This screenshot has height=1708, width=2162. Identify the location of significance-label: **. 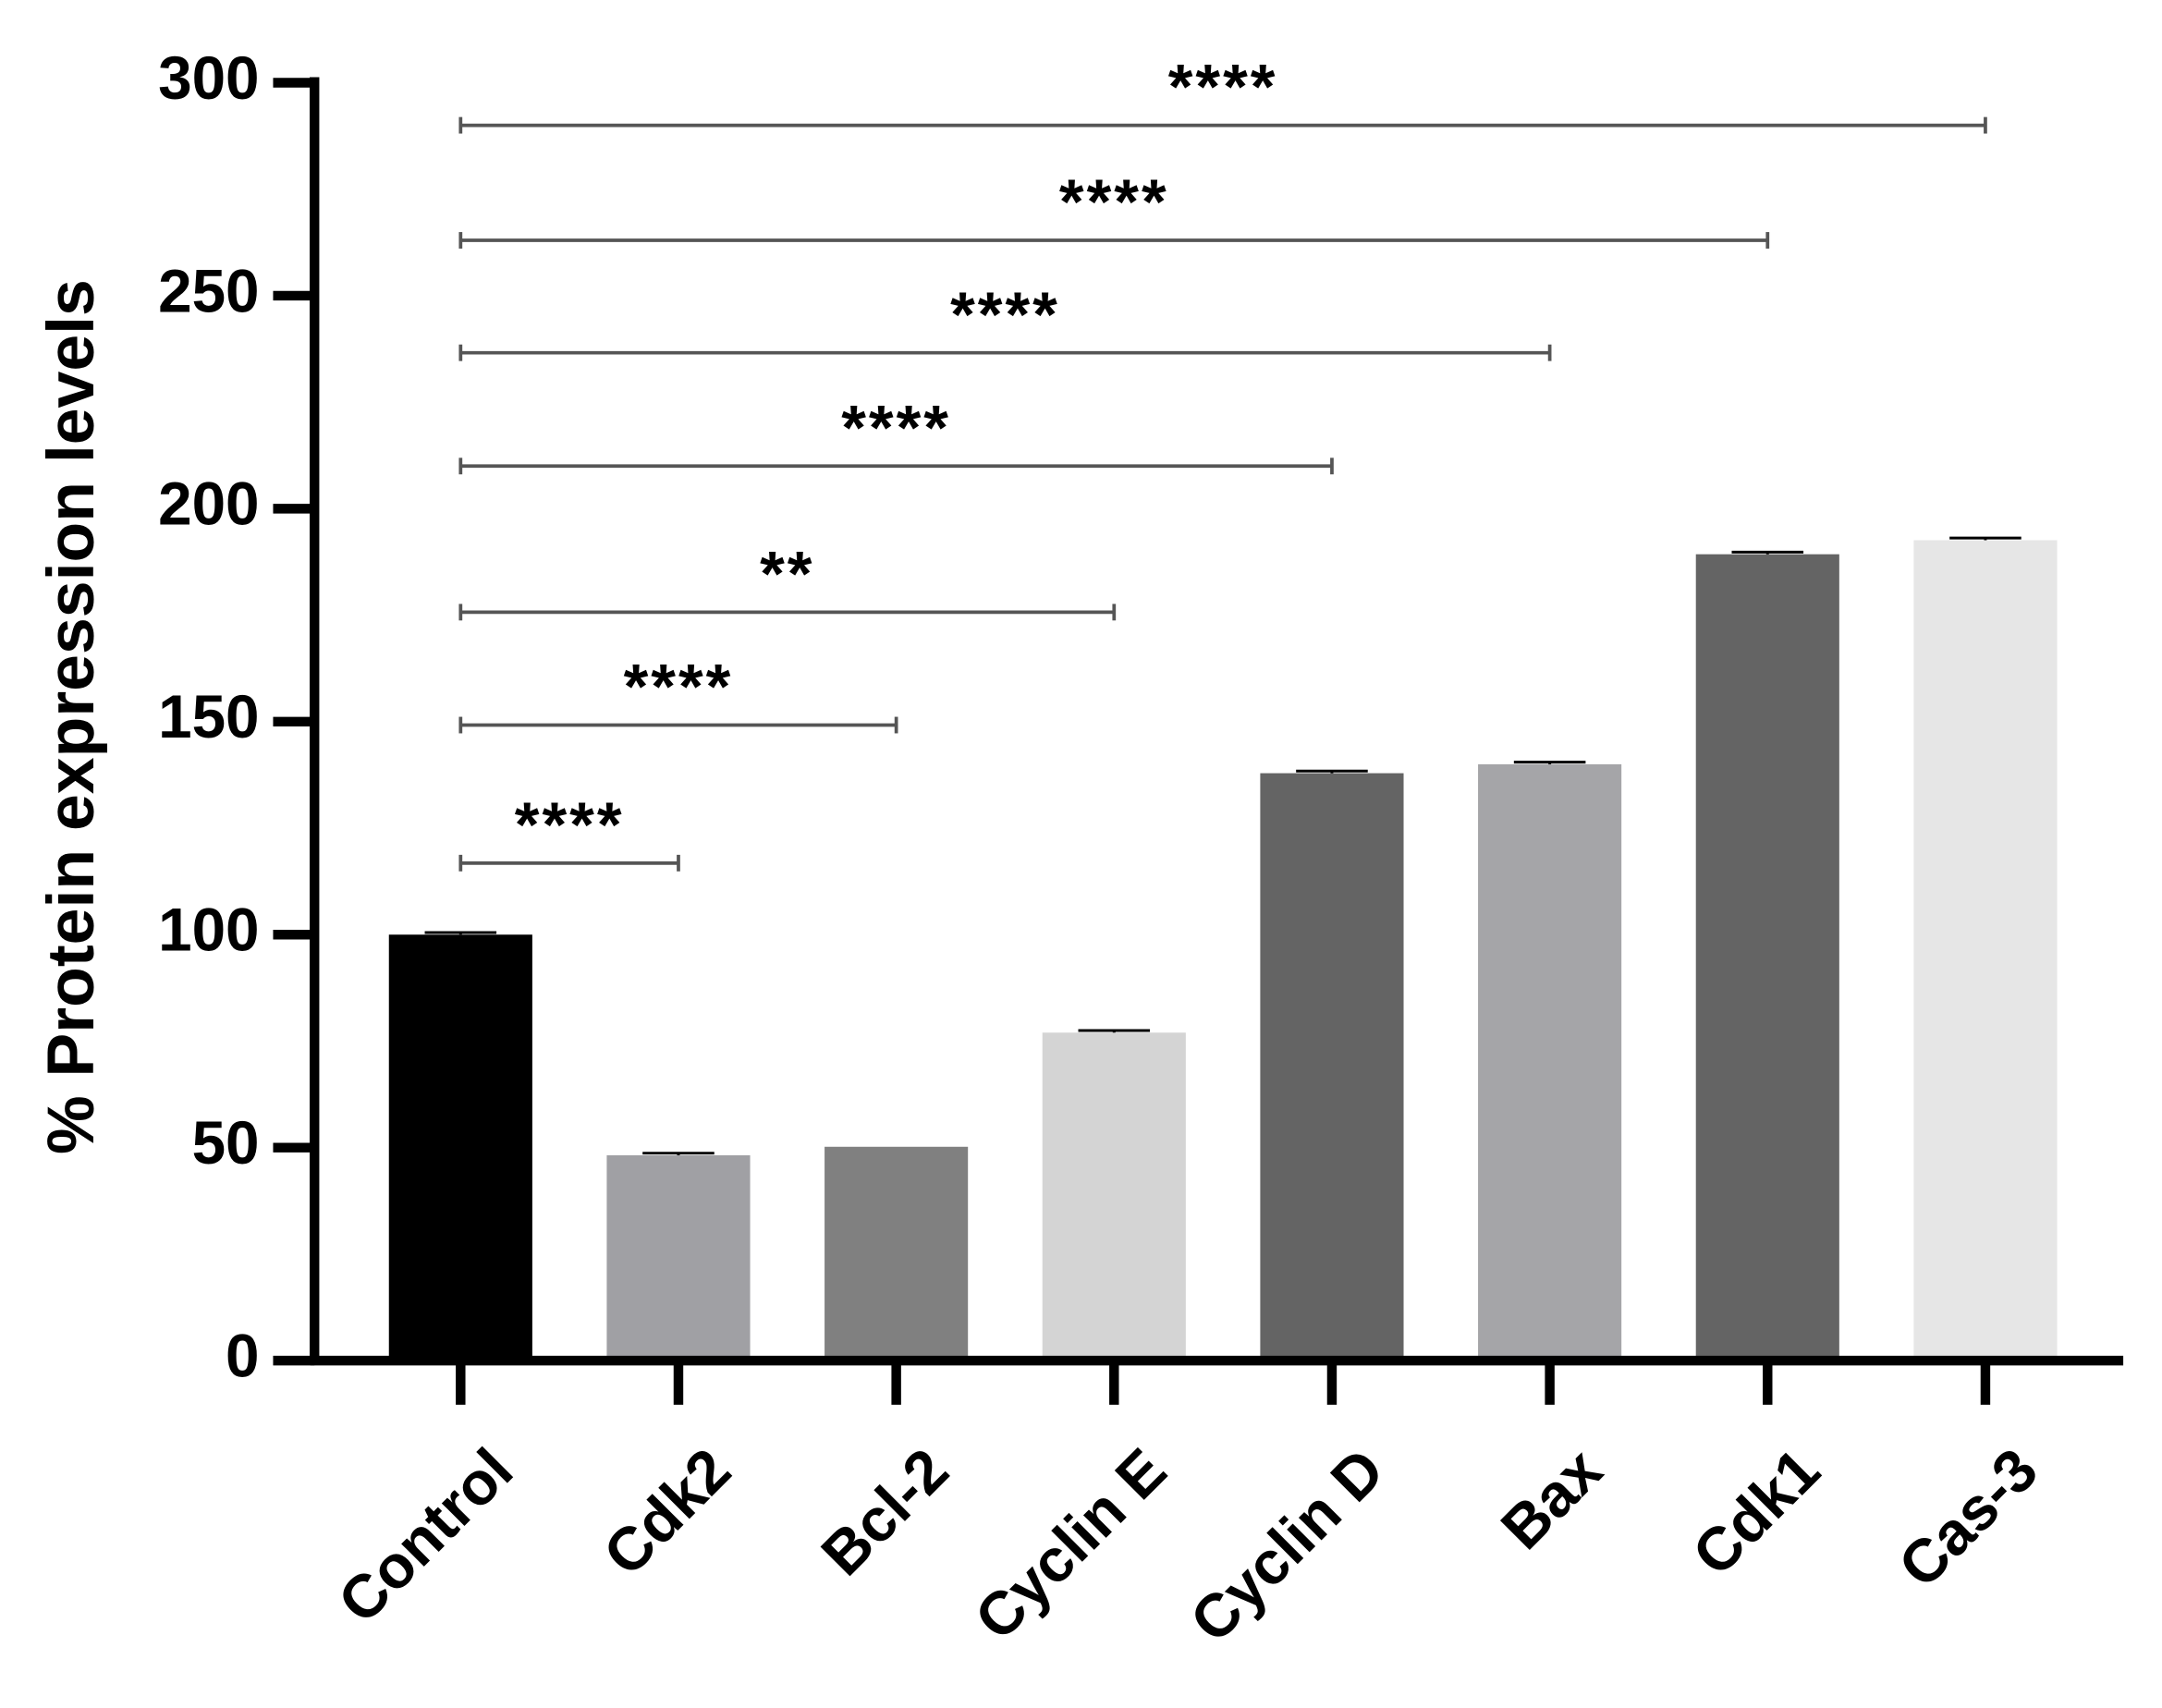
(787, 573).